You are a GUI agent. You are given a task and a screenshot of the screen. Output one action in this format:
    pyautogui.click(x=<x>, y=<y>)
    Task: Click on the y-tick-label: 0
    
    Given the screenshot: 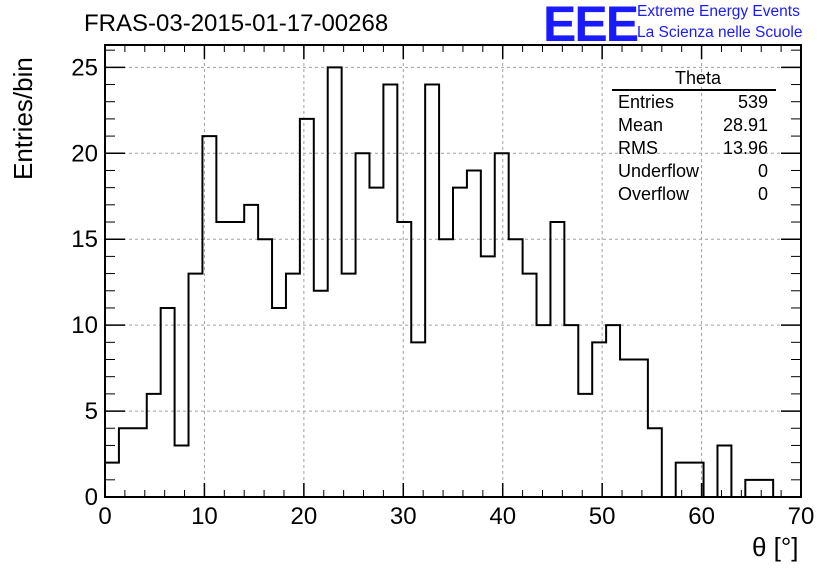 What is the action you would take?
    pyautogui.click(x=91, y=497)
    